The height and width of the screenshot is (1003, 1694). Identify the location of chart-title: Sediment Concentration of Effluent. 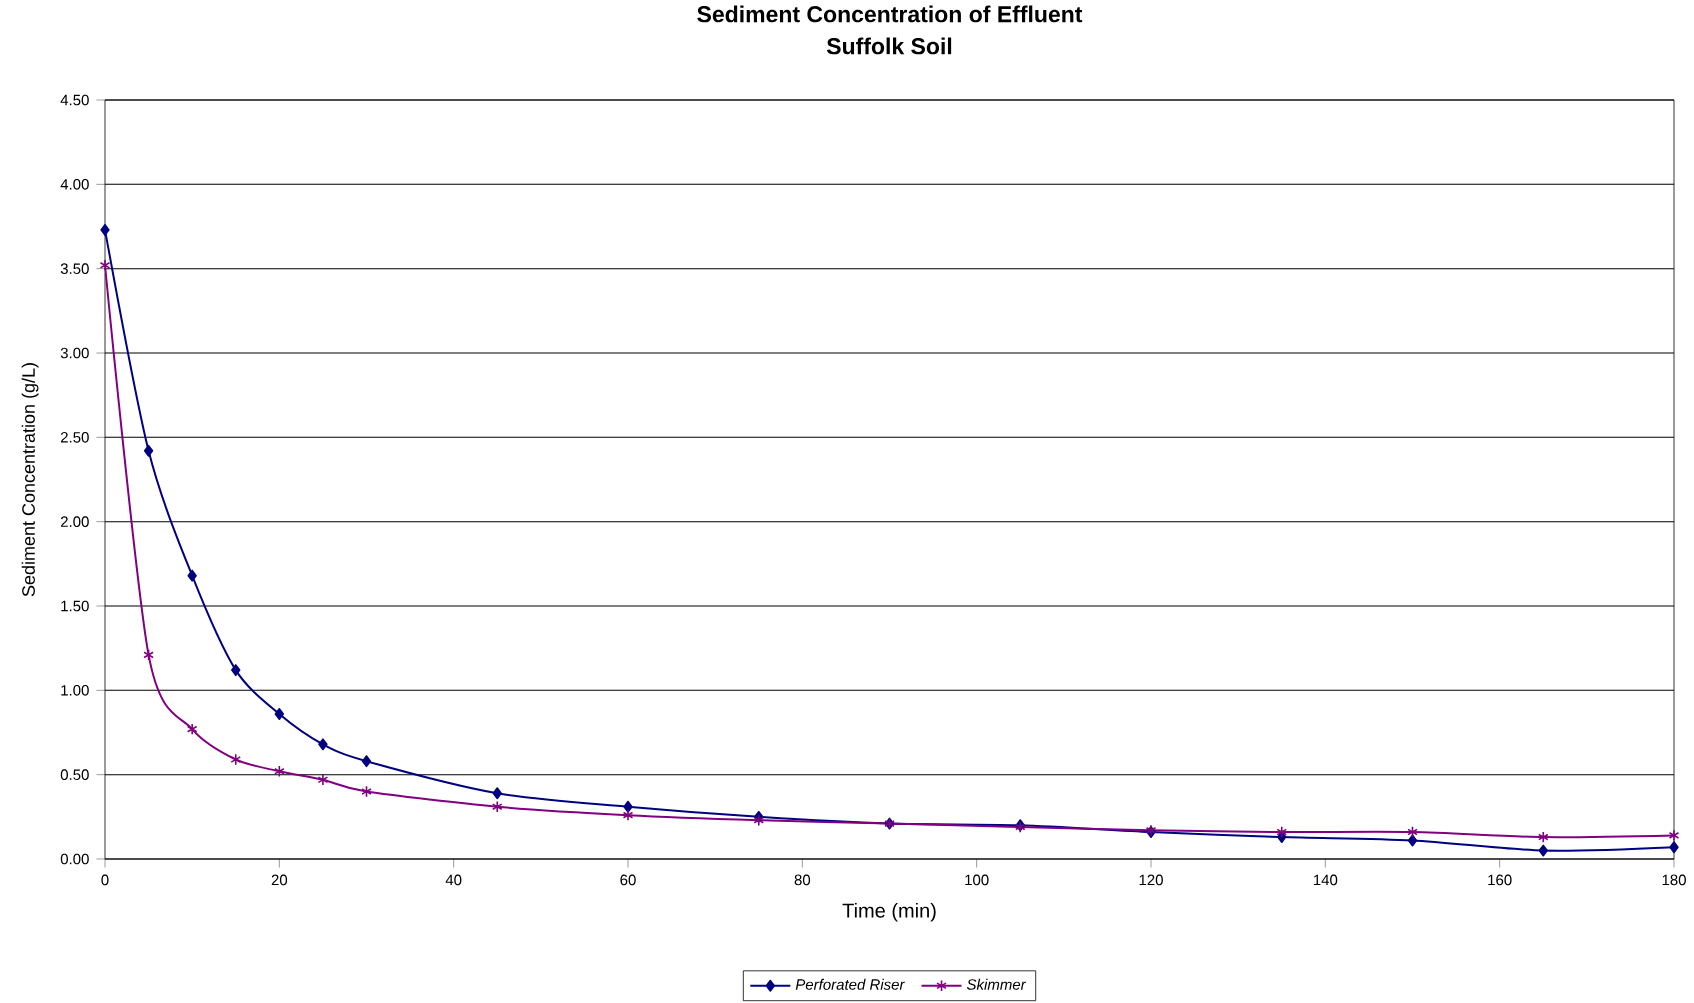
(890, 14).